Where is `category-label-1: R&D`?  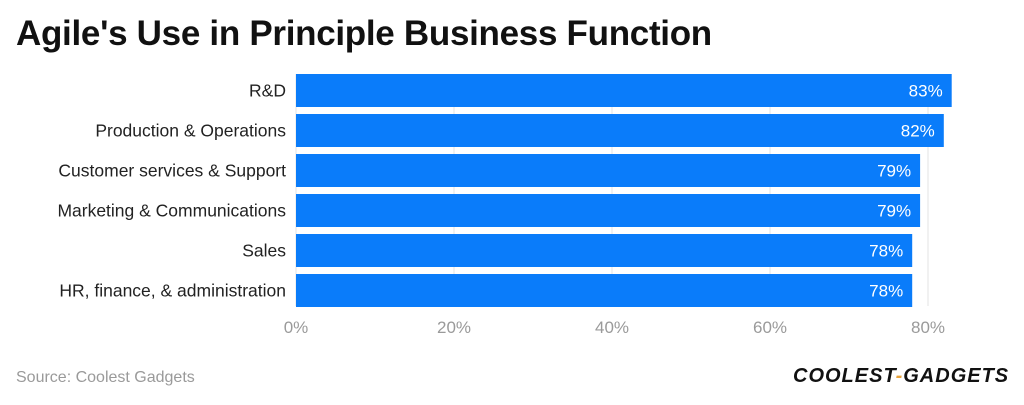
category-label-1: R&D is located at coordinates (267, 91).